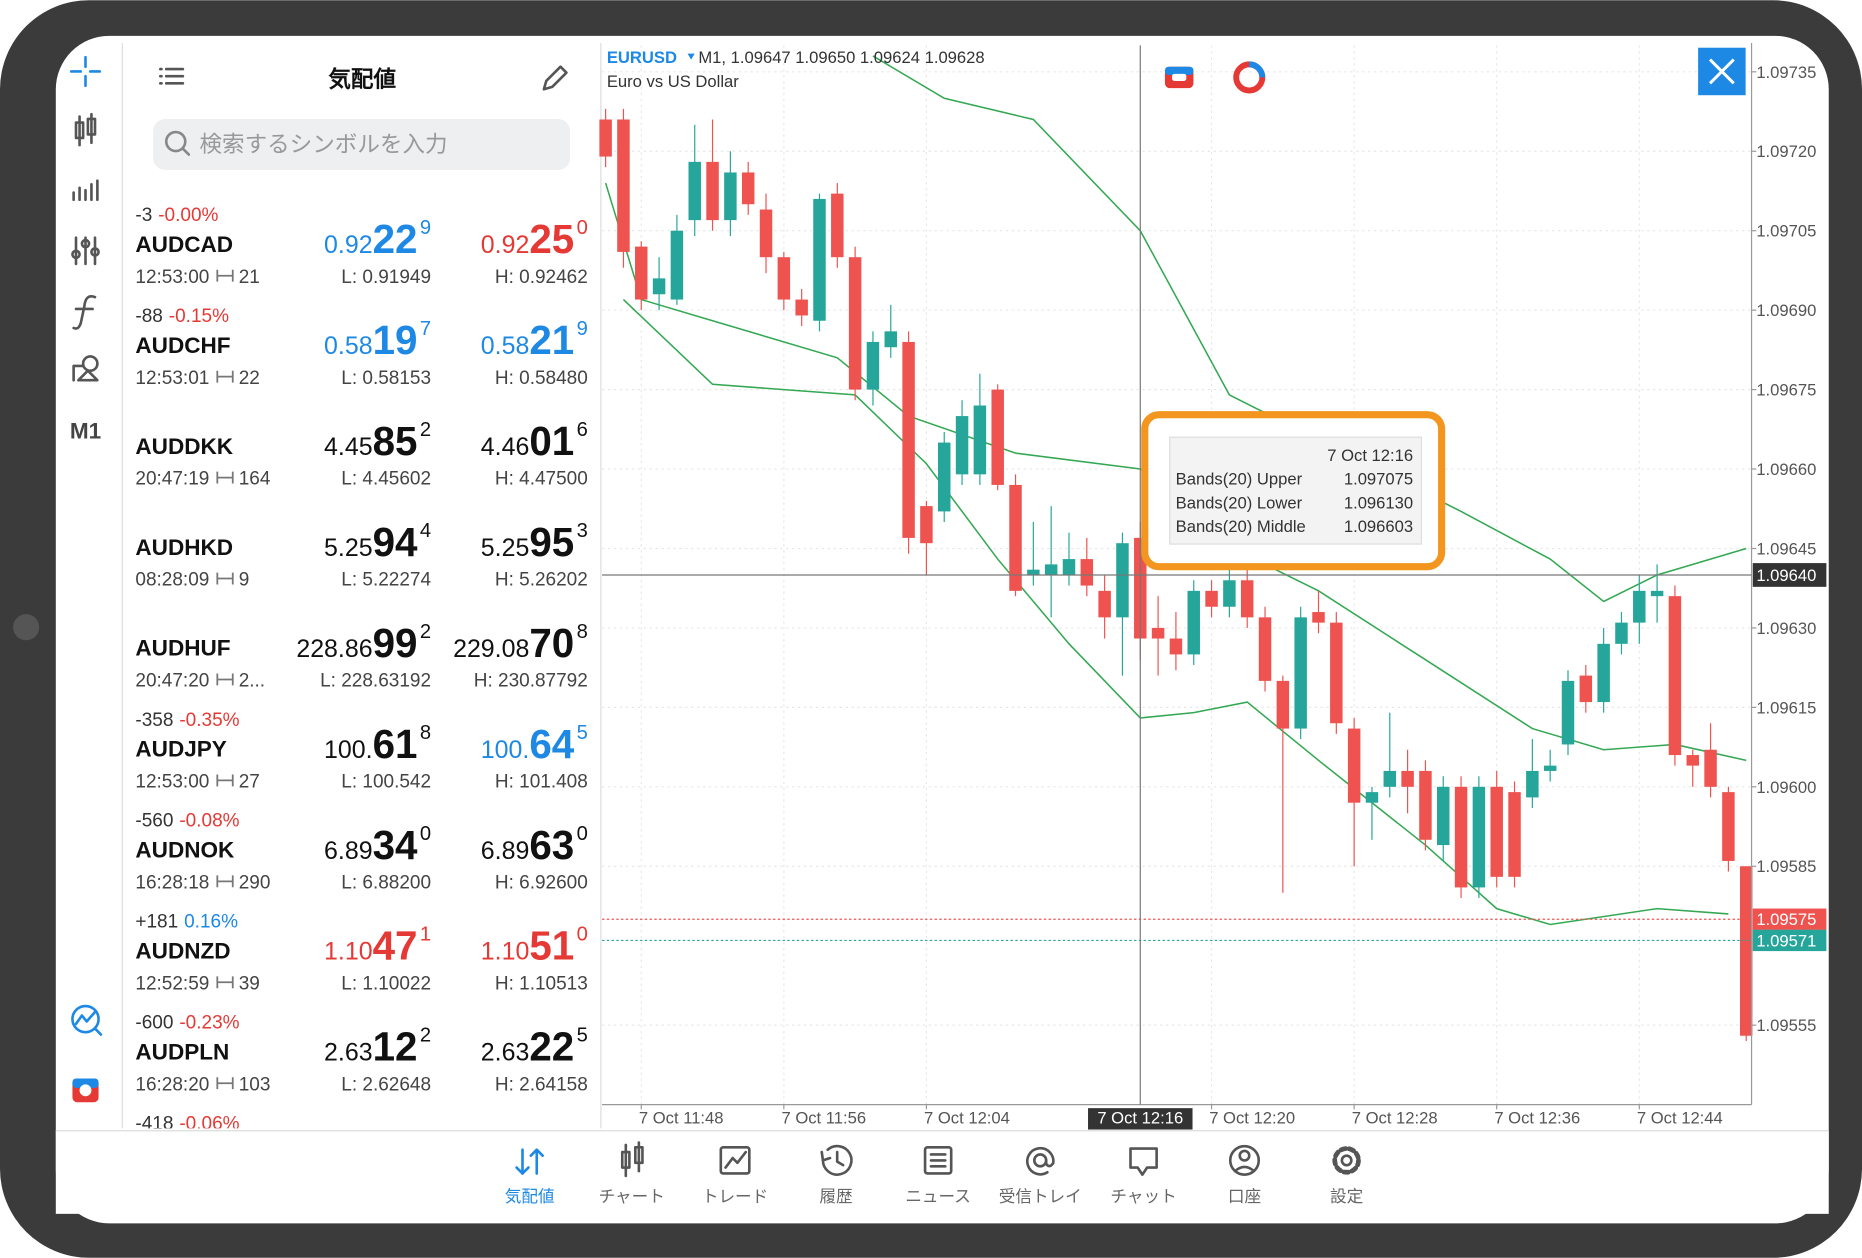 The width and height of the screenshot is (1862, 1258). What do you see at coordinates (551, 1047) in the screenshot?
I see `ask-price-pips: 22` at bounding box center [551, 1047].